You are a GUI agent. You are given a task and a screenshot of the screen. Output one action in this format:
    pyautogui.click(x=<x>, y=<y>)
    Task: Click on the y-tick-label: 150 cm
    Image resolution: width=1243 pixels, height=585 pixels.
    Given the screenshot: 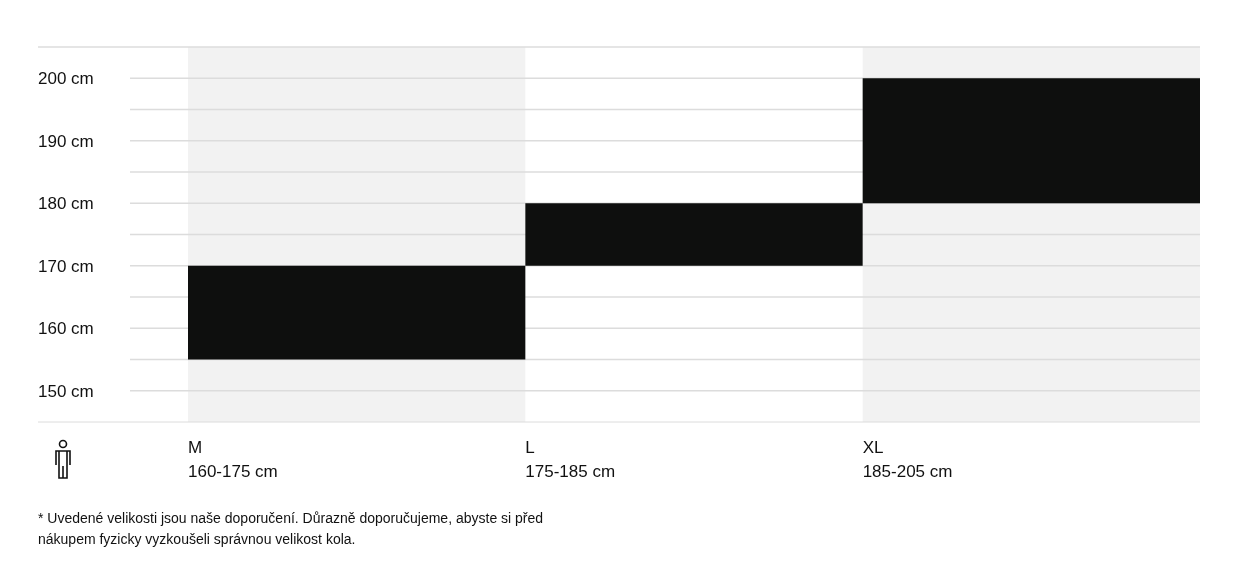 What is the action you would take?
    pyautogui.click(x=66, y=391)
    